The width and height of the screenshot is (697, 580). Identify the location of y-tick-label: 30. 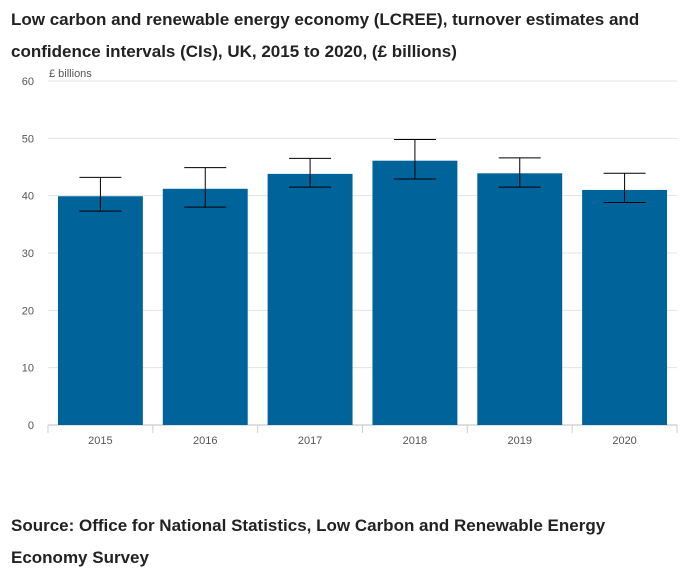
(28, 254).